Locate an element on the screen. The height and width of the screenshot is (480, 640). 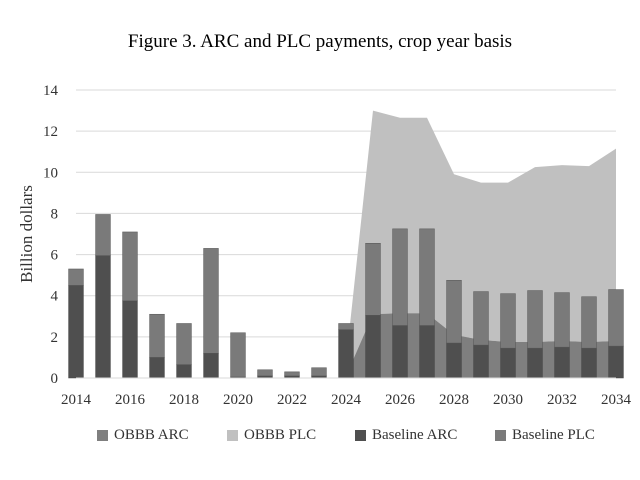
y-tick-label: 8 is located at coordinates (55, 214).